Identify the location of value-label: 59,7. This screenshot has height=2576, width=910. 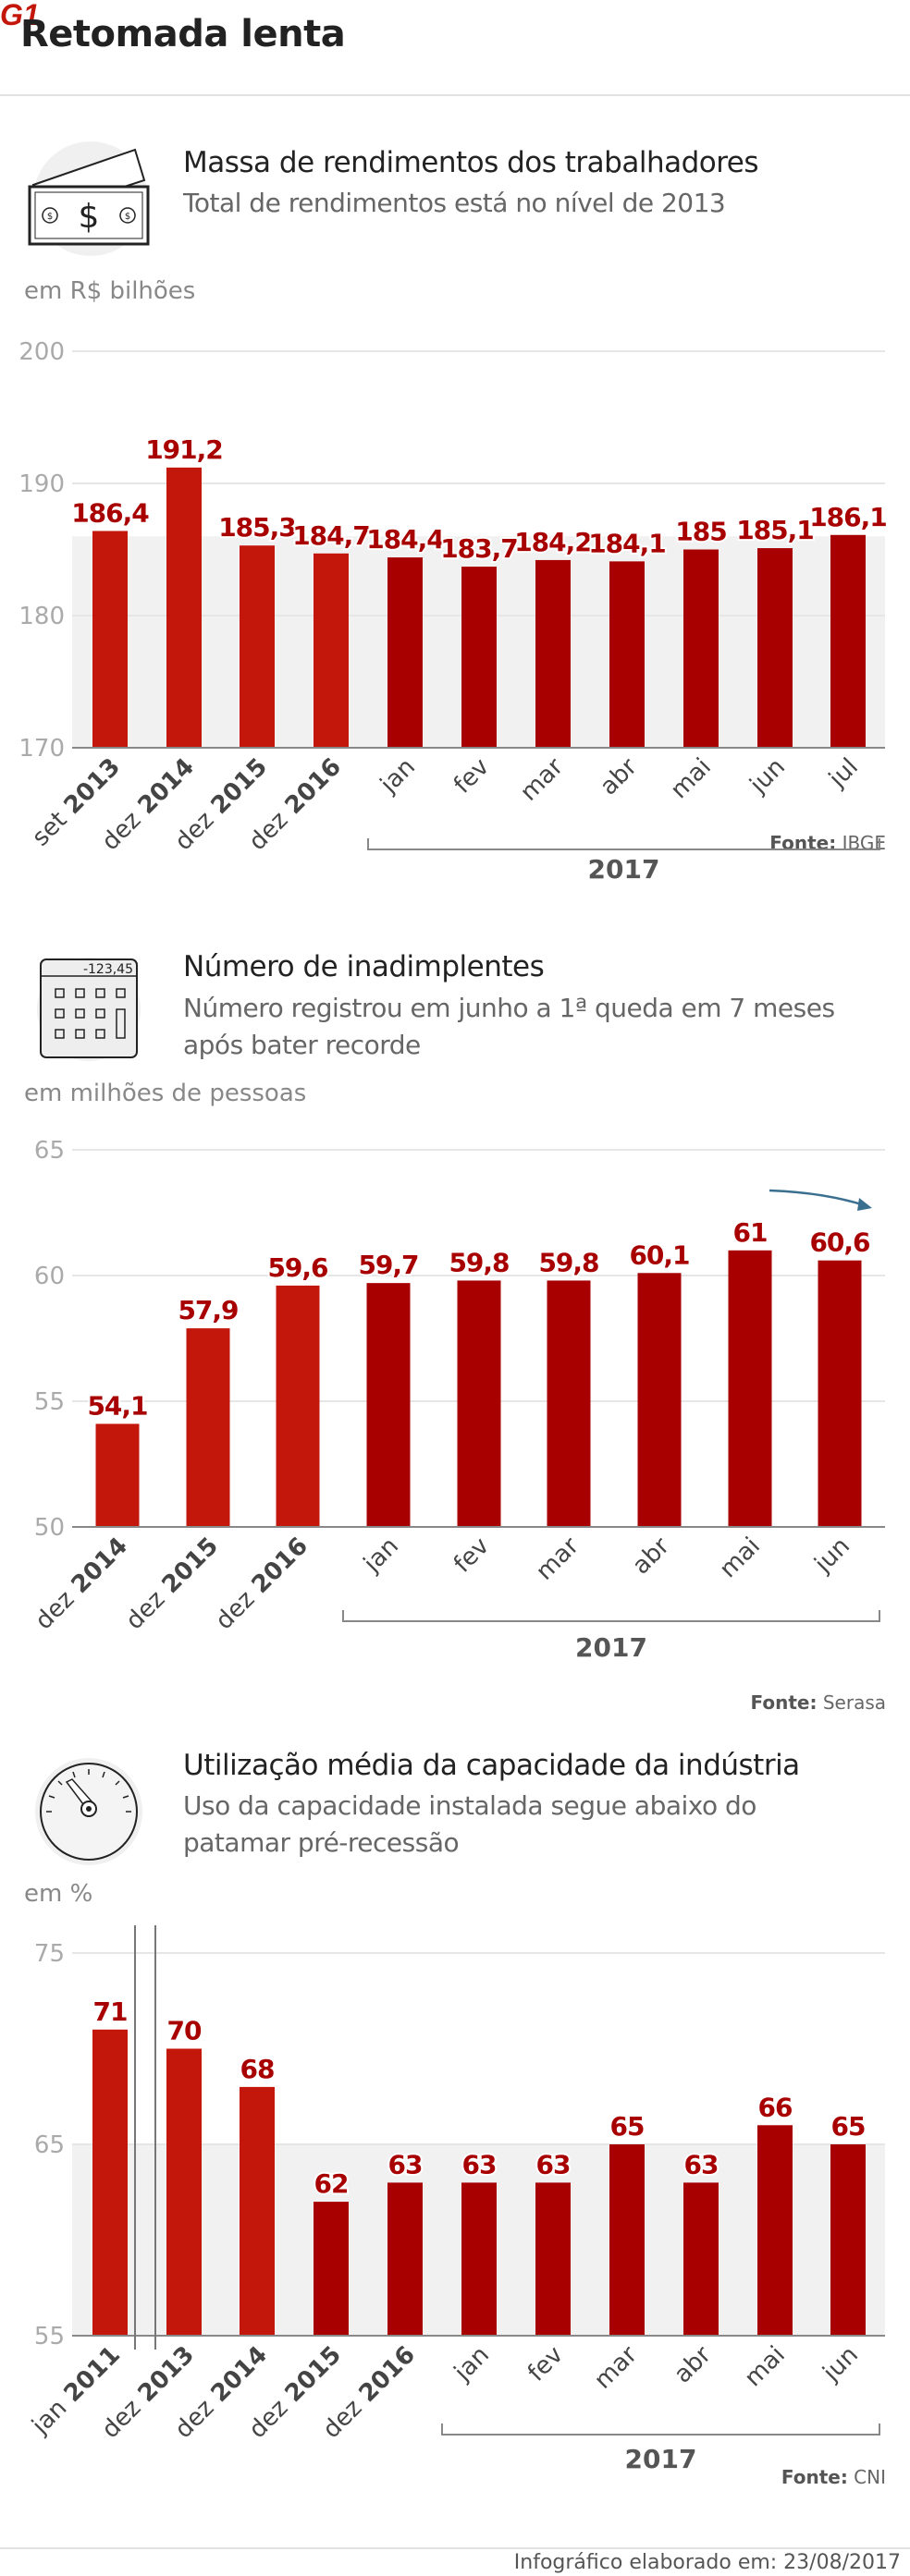
(388, 1265).